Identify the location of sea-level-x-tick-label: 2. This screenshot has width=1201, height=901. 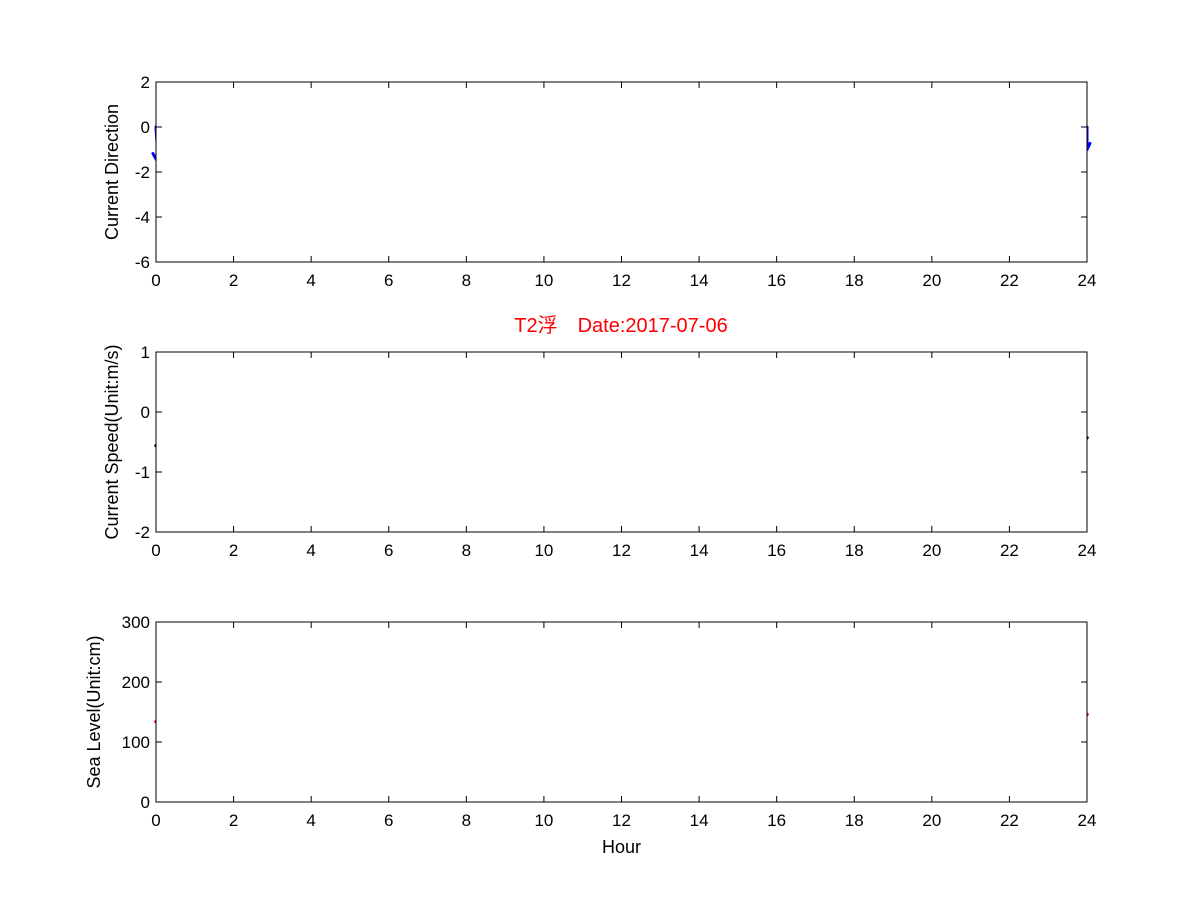
(233, 820).